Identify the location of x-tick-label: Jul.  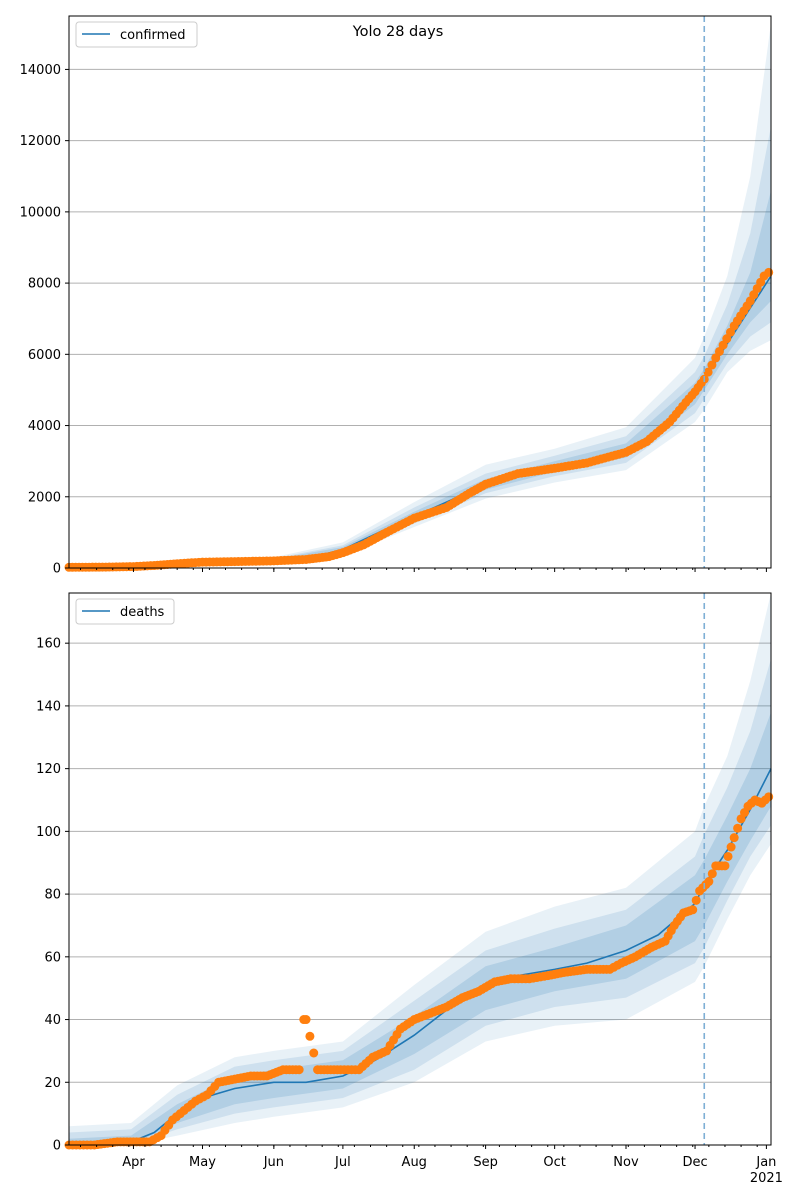
(342, 1162).